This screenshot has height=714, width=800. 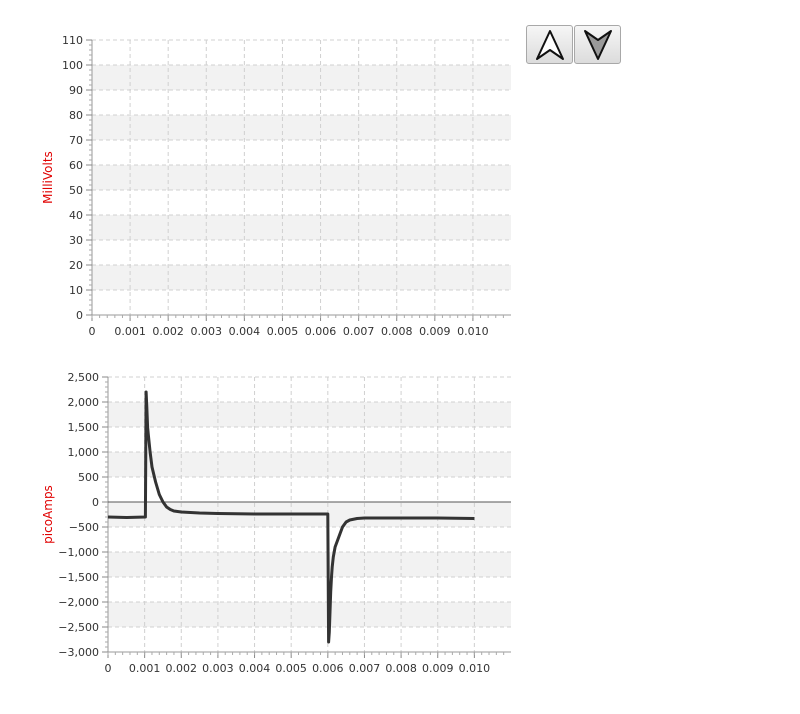 What do you see at coordinates (78, 552) in the screenshot?
I see `y-tick-label: −1,000` at bounding box center [78, 552].